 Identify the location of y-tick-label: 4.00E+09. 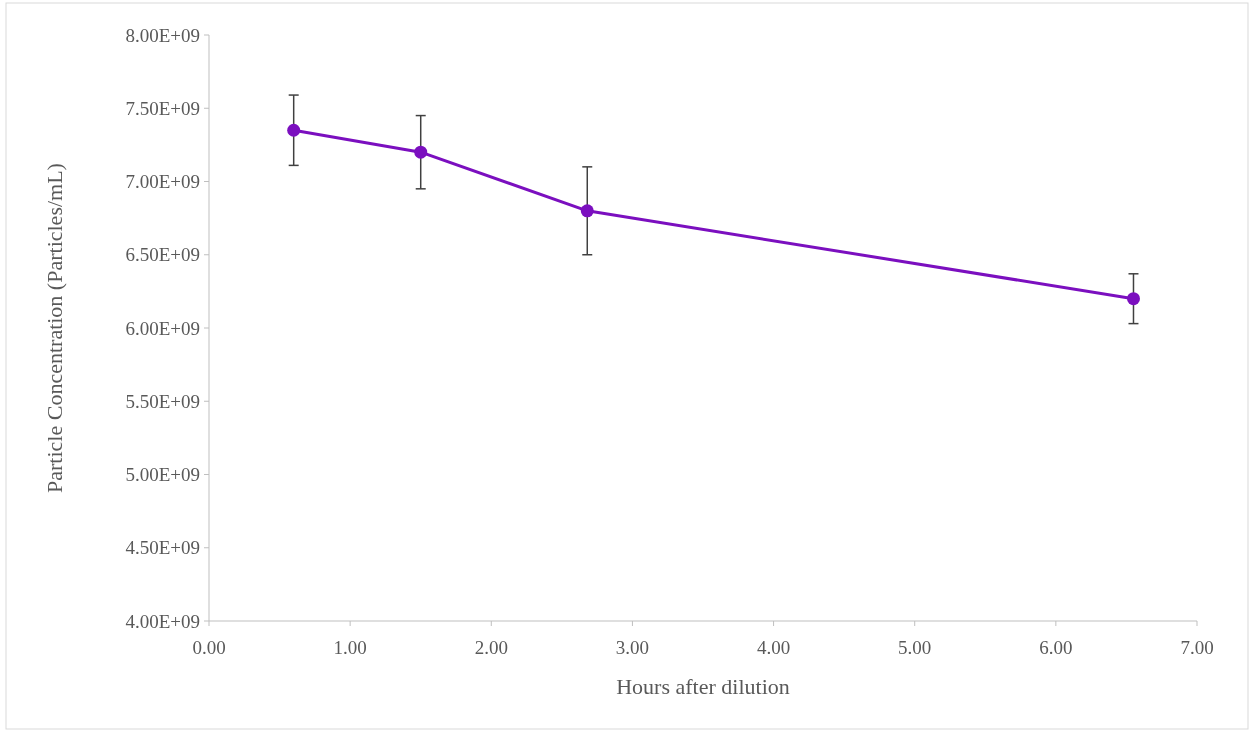
(162, 621).